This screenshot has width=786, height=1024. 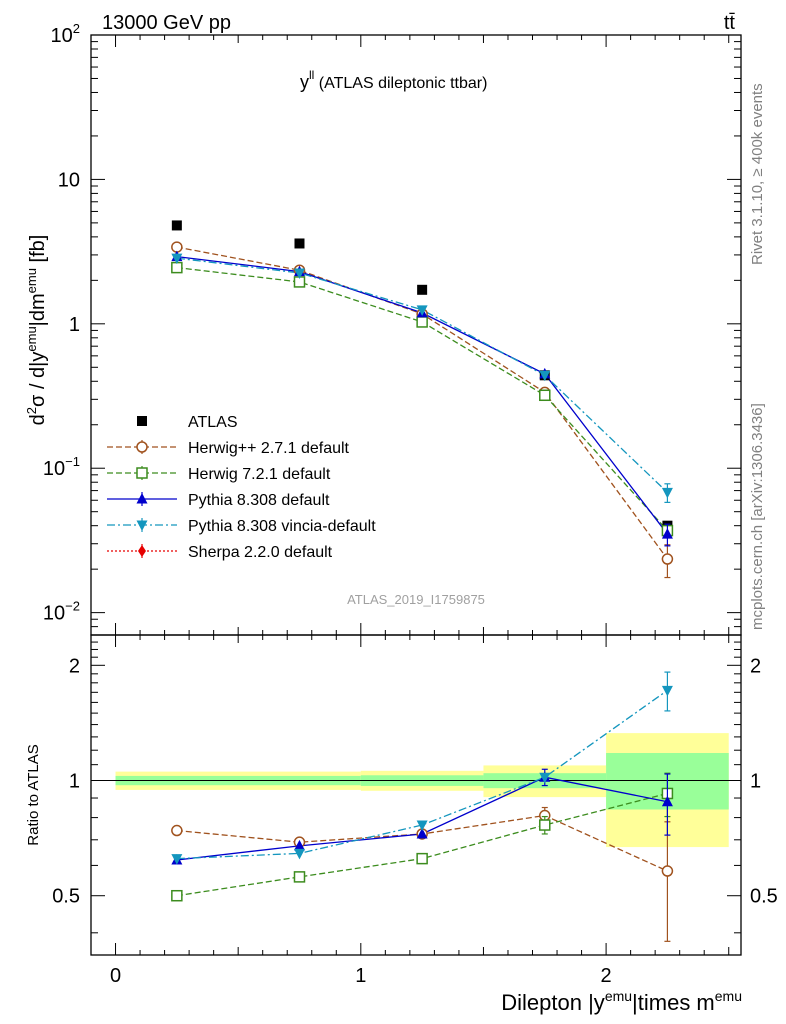 What do you see at coordinates (757, 174) in the screenshot?
I see `rivet-label: Rivet 3.1.10, ≥ 400k events` at bounding box center [757, 174].